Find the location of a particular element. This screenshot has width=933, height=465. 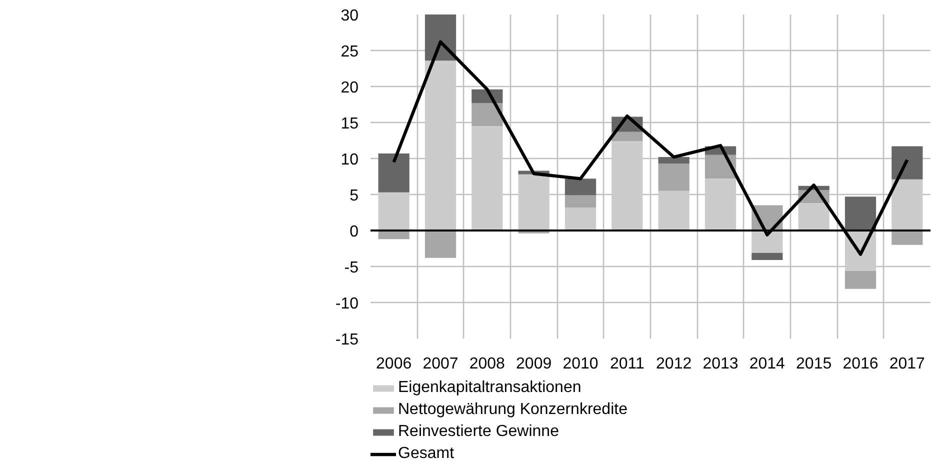

y-tick-label: 5 is located at coordinates (354, 196).